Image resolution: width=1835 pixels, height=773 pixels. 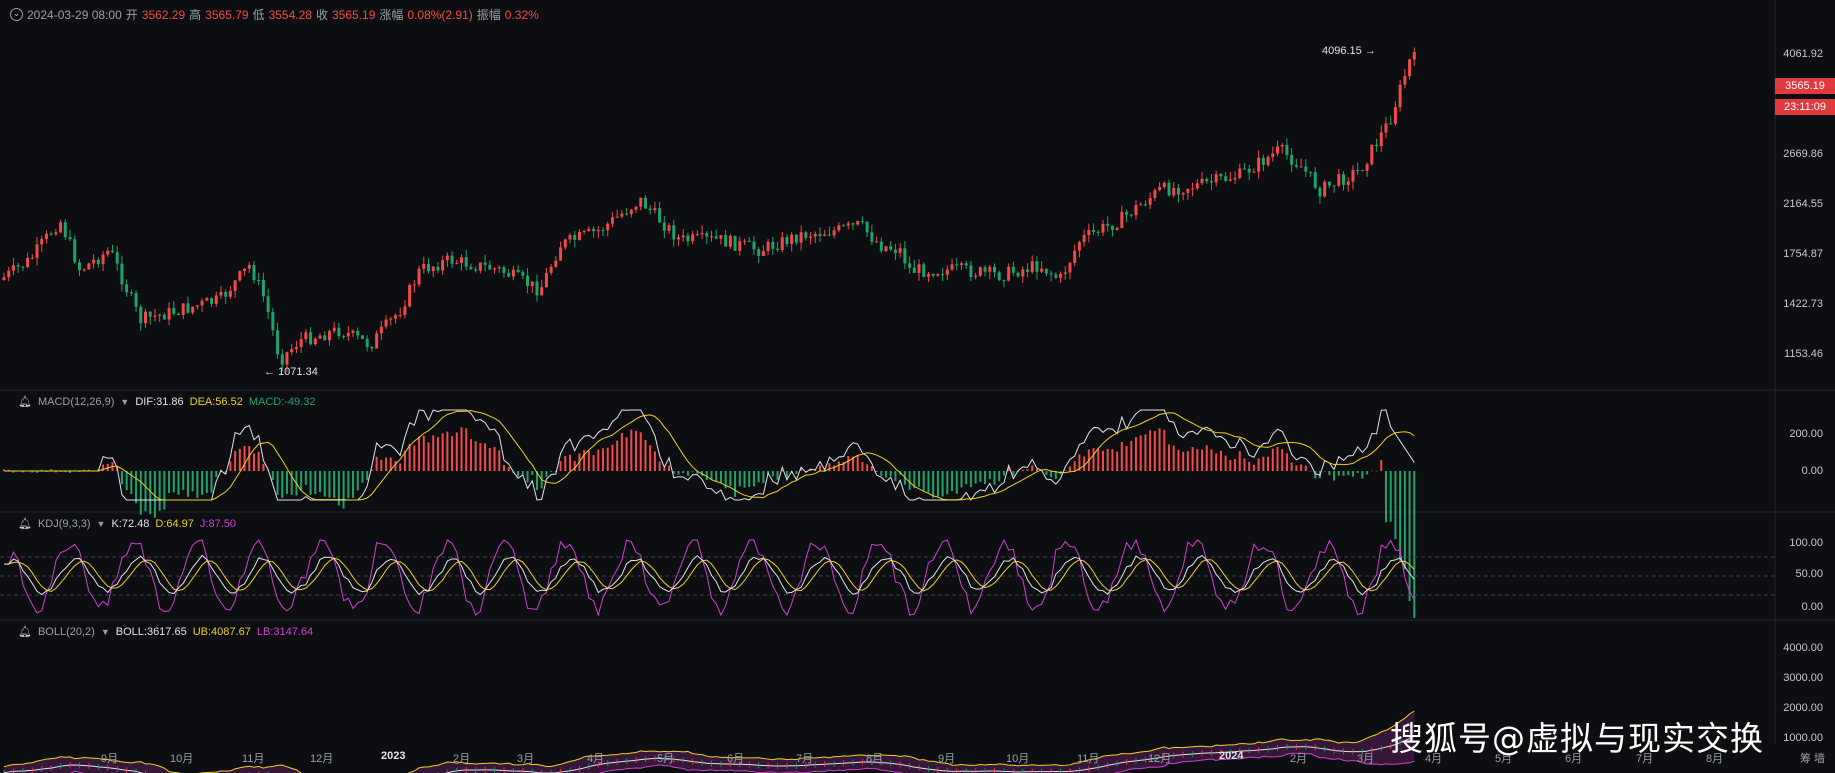 What do you see at coordinates (1803, 254) in the screenshot?
I see `price-axis-tick: 1754.87` at bounding box center [1803, 254].